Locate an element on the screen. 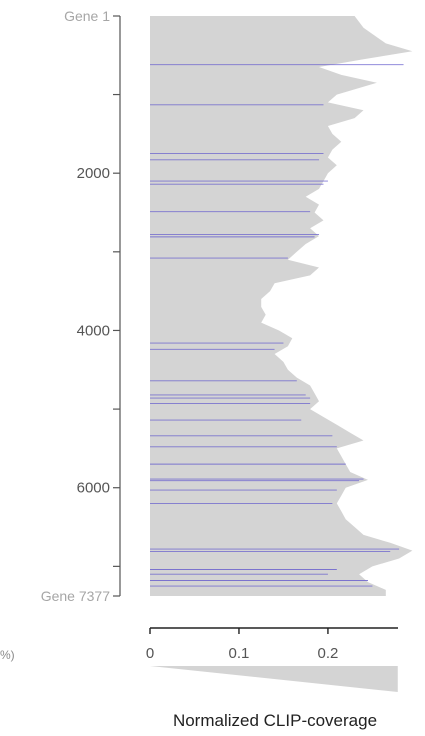  x-tick-label: 0 is located at coordinates (150, 653).